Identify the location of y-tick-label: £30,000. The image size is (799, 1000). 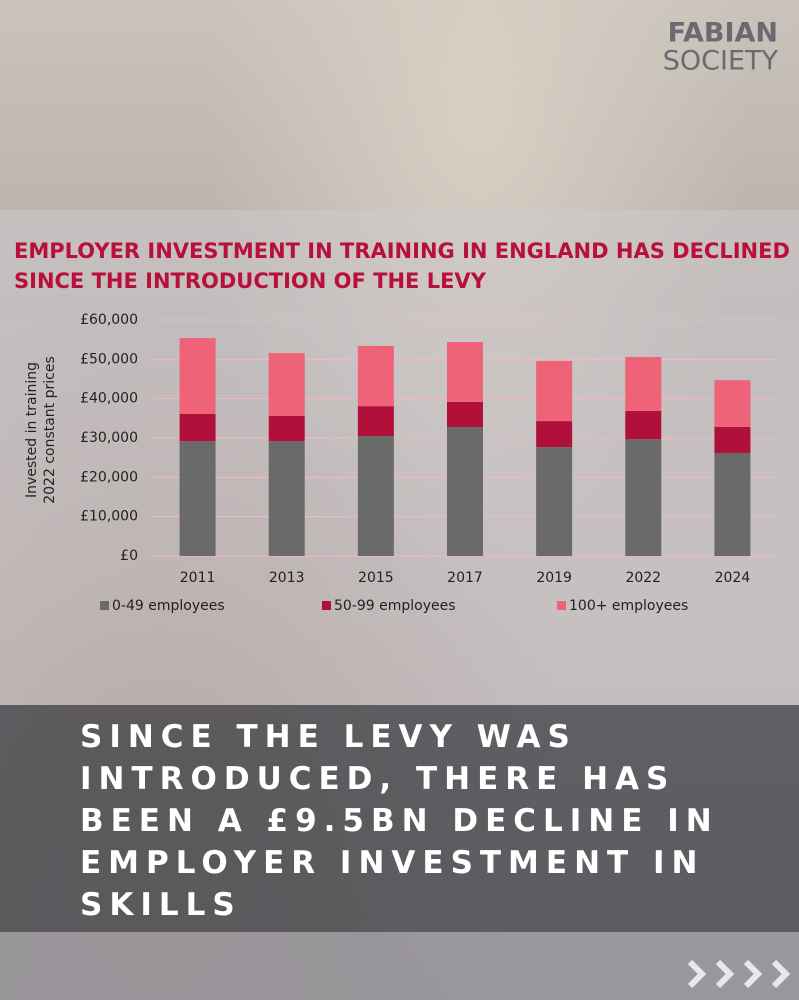
(109, 438).